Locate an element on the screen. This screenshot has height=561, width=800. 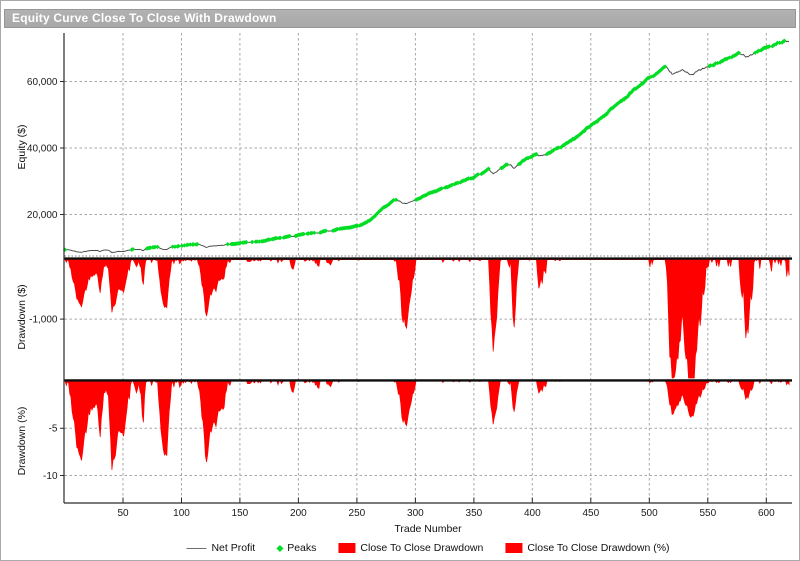
svg-text: 60,000 is located at coordinates (42, 82).